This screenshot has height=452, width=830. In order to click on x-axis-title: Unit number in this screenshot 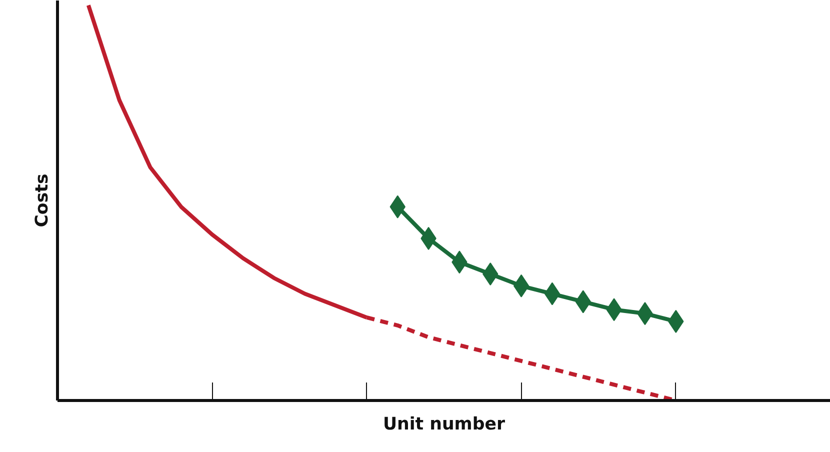, I will do `click(444, 424)`.